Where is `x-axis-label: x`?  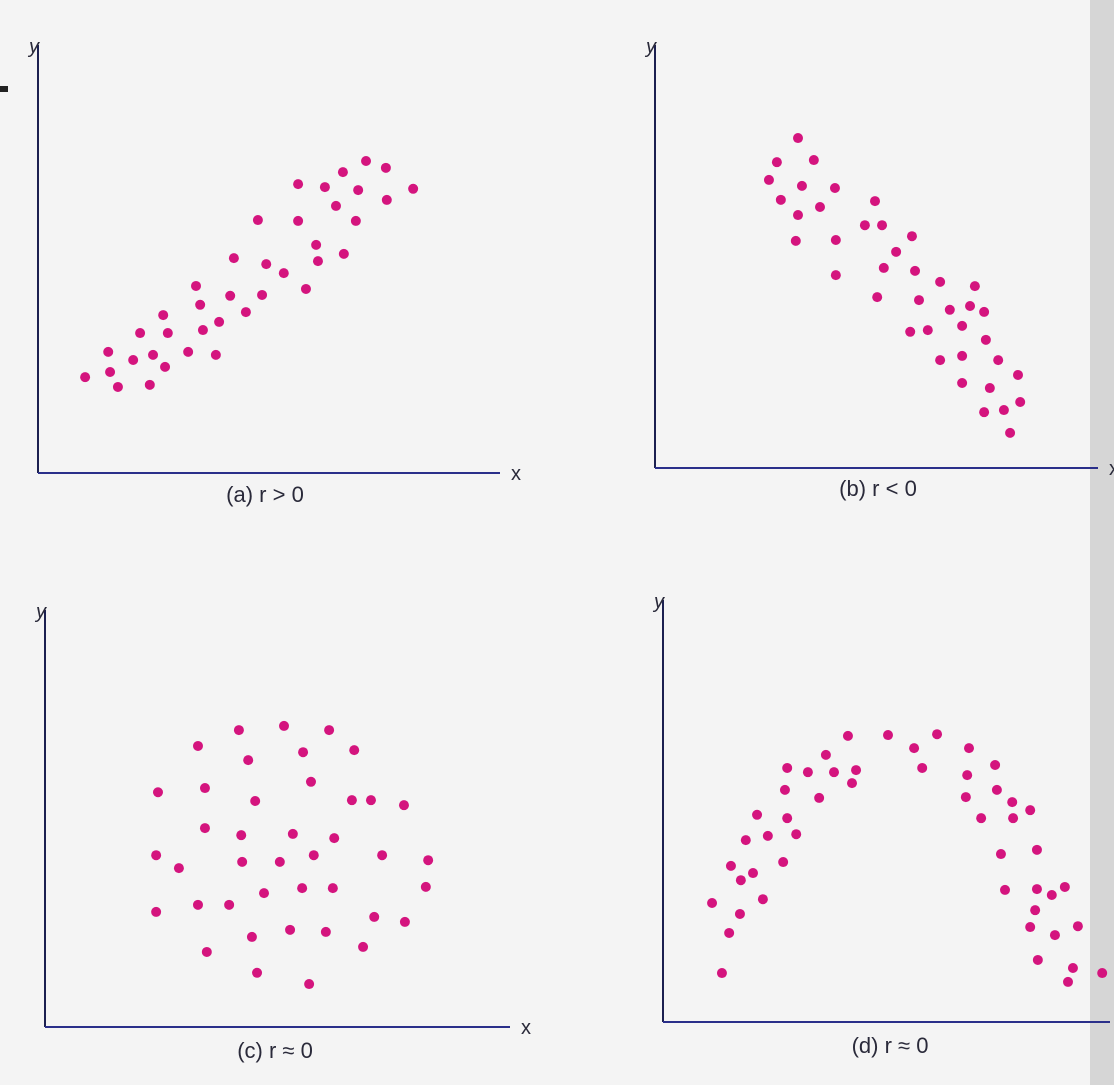 x-axis-label: x is located at coordinates (1111, 469).